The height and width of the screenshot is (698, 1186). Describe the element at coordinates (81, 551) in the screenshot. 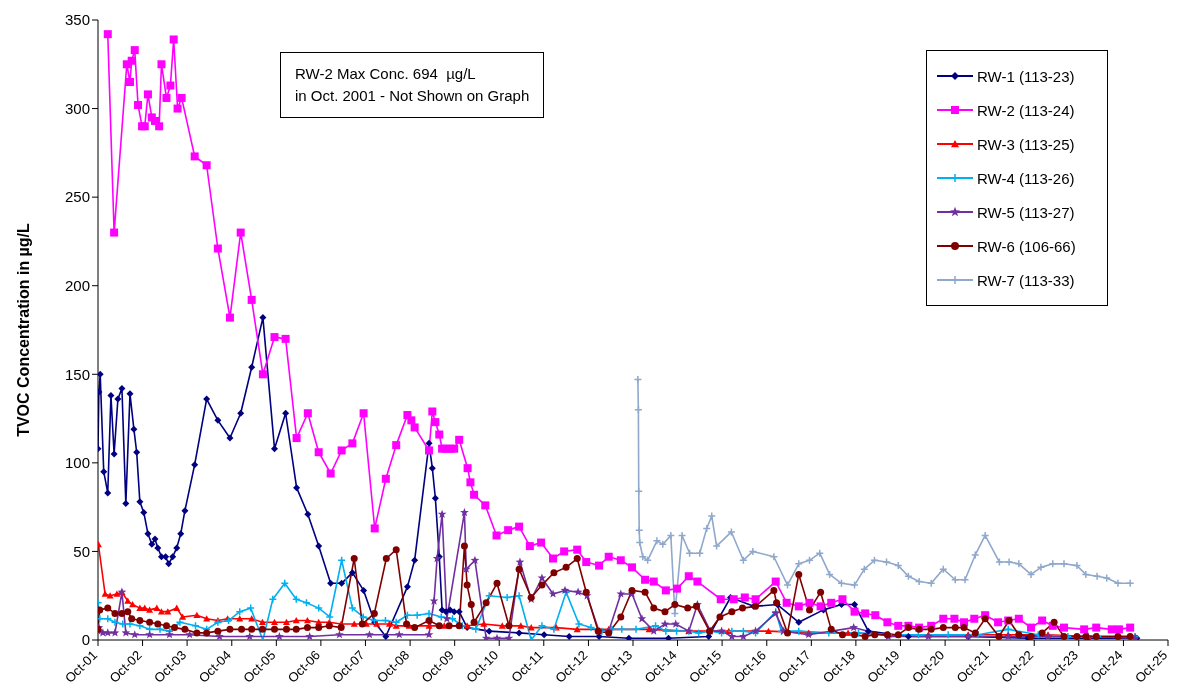

I see `y-tick-label: 50` at that location.